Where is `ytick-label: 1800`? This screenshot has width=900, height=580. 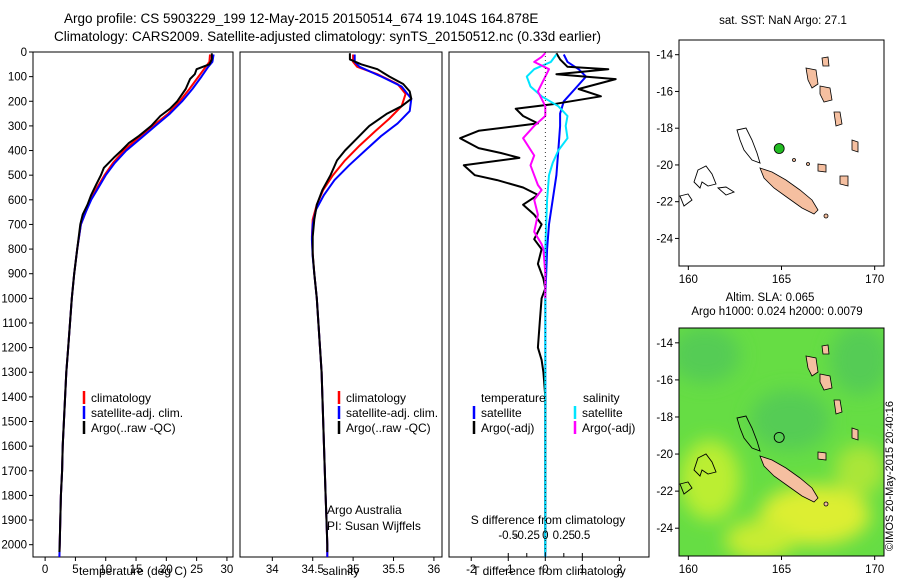 ytick-label: 1800 is located at coordinates (14, 496).